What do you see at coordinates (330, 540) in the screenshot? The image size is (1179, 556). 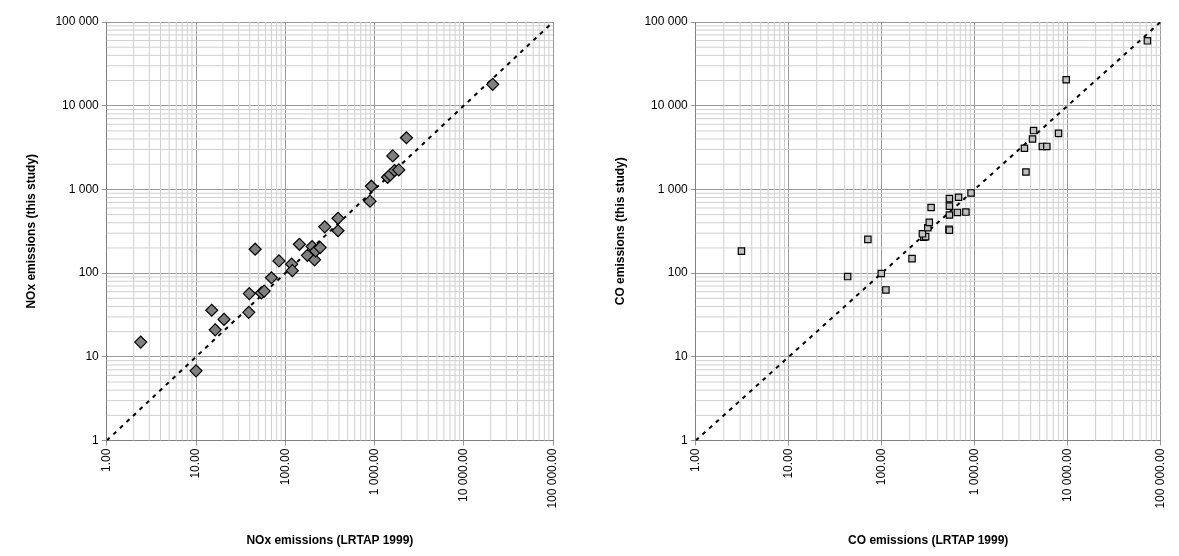 I see `x-axis-title: NOx emissions (LRTAP 1999)` at bounding box center [330, 540].